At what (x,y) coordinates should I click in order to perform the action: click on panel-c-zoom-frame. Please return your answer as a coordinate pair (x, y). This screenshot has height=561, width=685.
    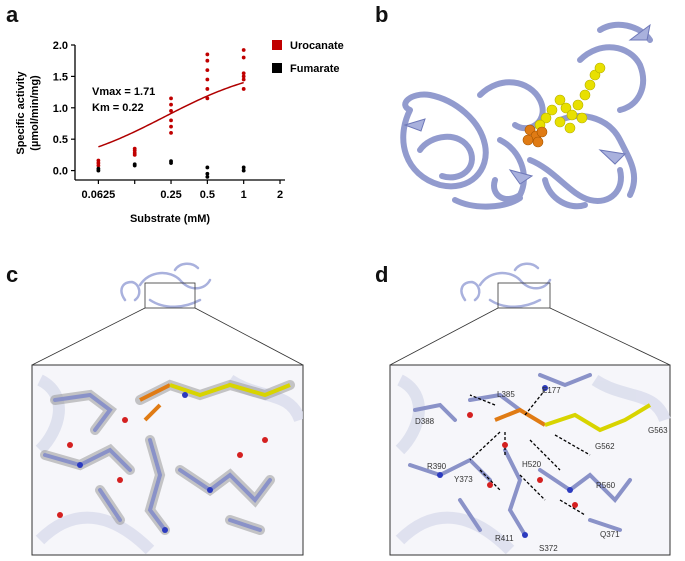
    Looking at the image, I should click on (167, 460).